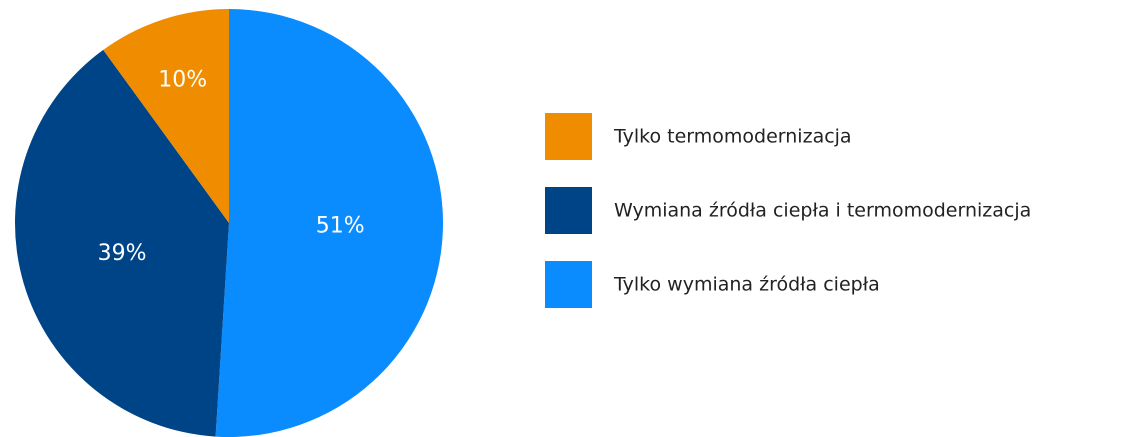 The height and width of the screenshot is (437, 1128). What do you see at coordinates (182, 80) in the screenshot?
I see `slice-label: 10%` at bounding box center [182, 80].